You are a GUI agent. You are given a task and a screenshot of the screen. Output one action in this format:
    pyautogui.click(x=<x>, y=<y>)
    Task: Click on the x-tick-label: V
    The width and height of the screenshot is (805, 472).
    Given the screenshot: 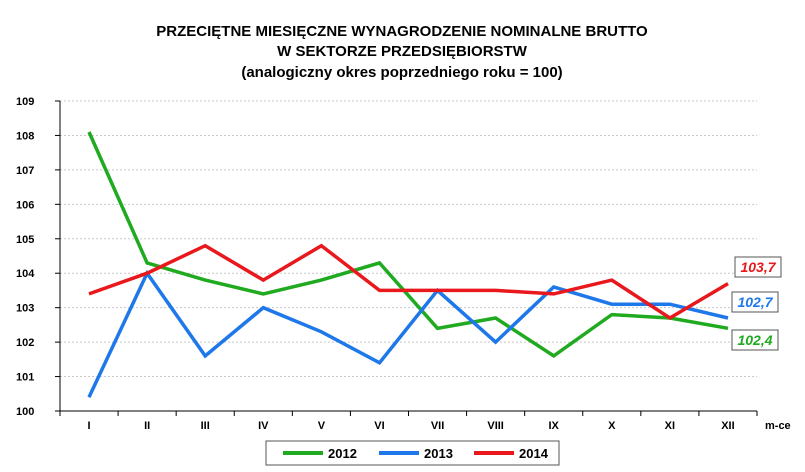 What is the action you would take?
    pyautogui.click(x=322, y=426)
    